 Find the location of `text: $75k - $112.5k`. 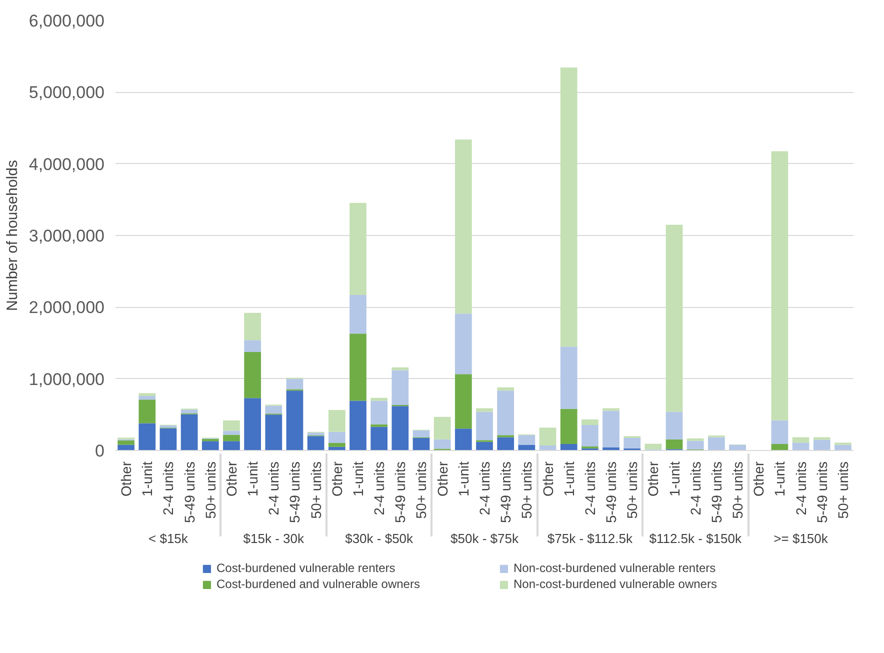

text: $75k - $112.5k is located at coordinates (590, 538).